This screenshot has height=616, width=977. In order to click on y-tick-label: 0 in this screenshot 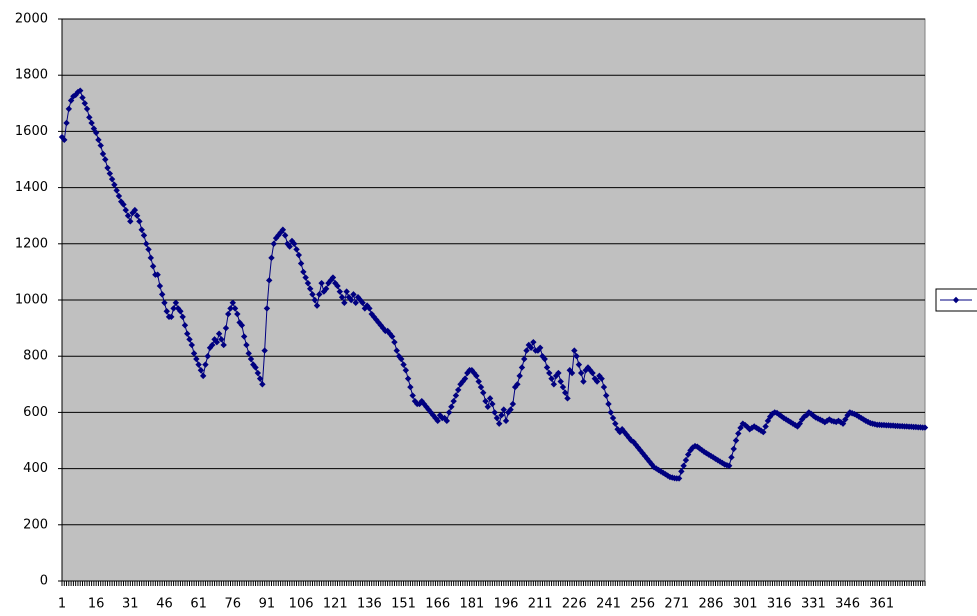, I will do `click(44, 581)`.